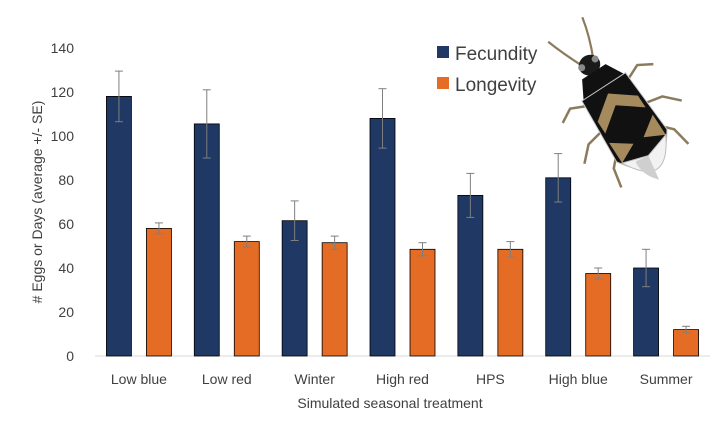  I want to click on y-tick-label: 100, so click(63, 136).